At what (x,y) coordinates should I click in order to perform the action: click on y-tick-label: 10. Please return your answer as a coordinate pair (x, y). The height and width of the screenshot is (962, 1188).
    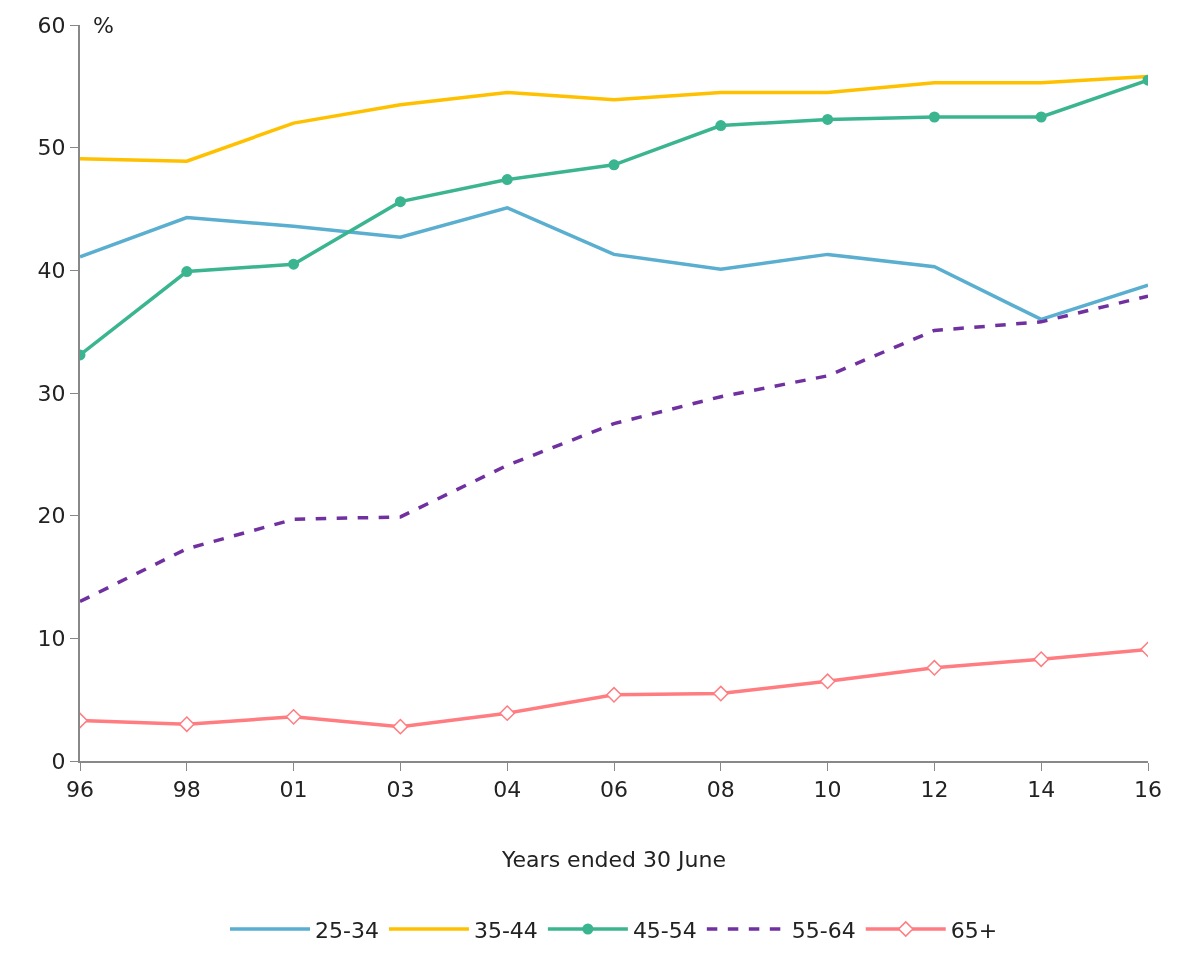
    Looking at the image, I should click on (51, 639).